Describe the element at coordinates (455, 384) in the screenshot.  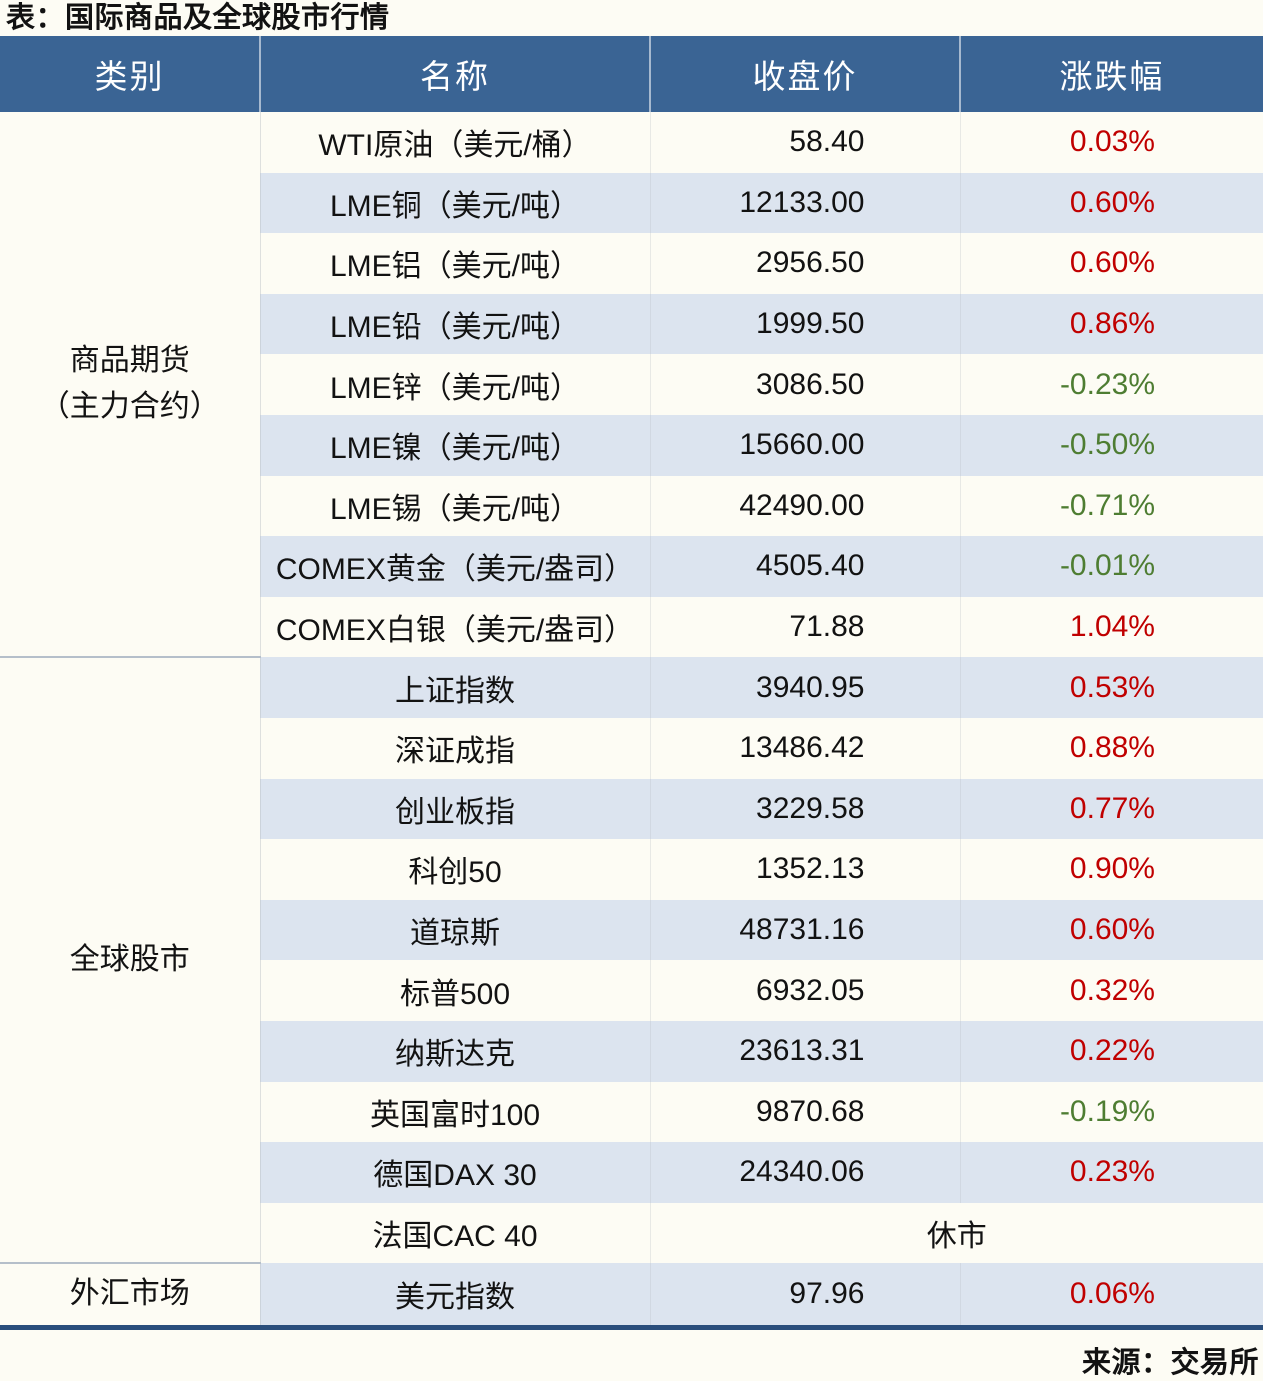
I see `instrument-name: LME锌（美元/吨）` at that location.